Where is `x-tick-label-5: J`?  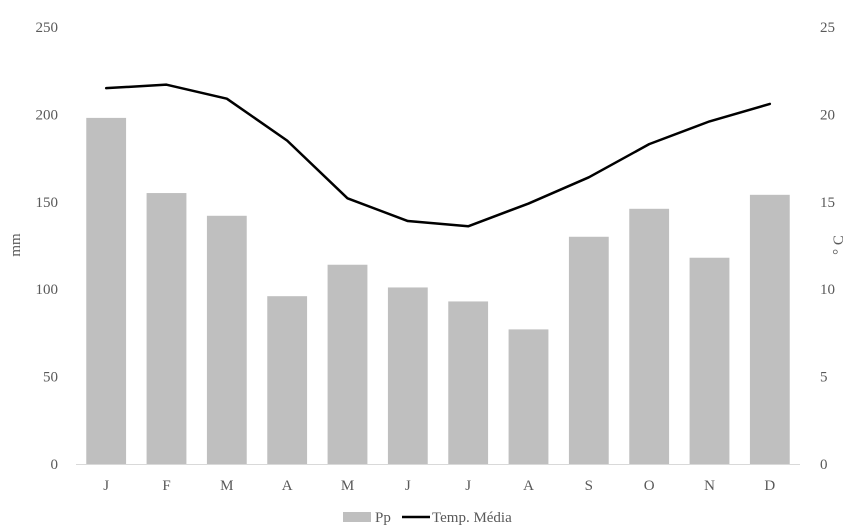 x-tick-label-5: J is located at coordinates (408, 486).